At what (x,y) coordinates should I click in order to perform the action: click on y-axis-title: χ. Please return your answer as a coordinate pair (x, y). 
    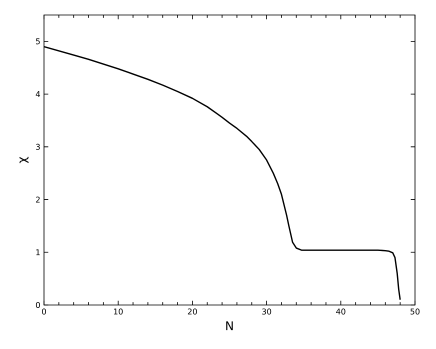
    Looking at the image, I should click on (24, 160).